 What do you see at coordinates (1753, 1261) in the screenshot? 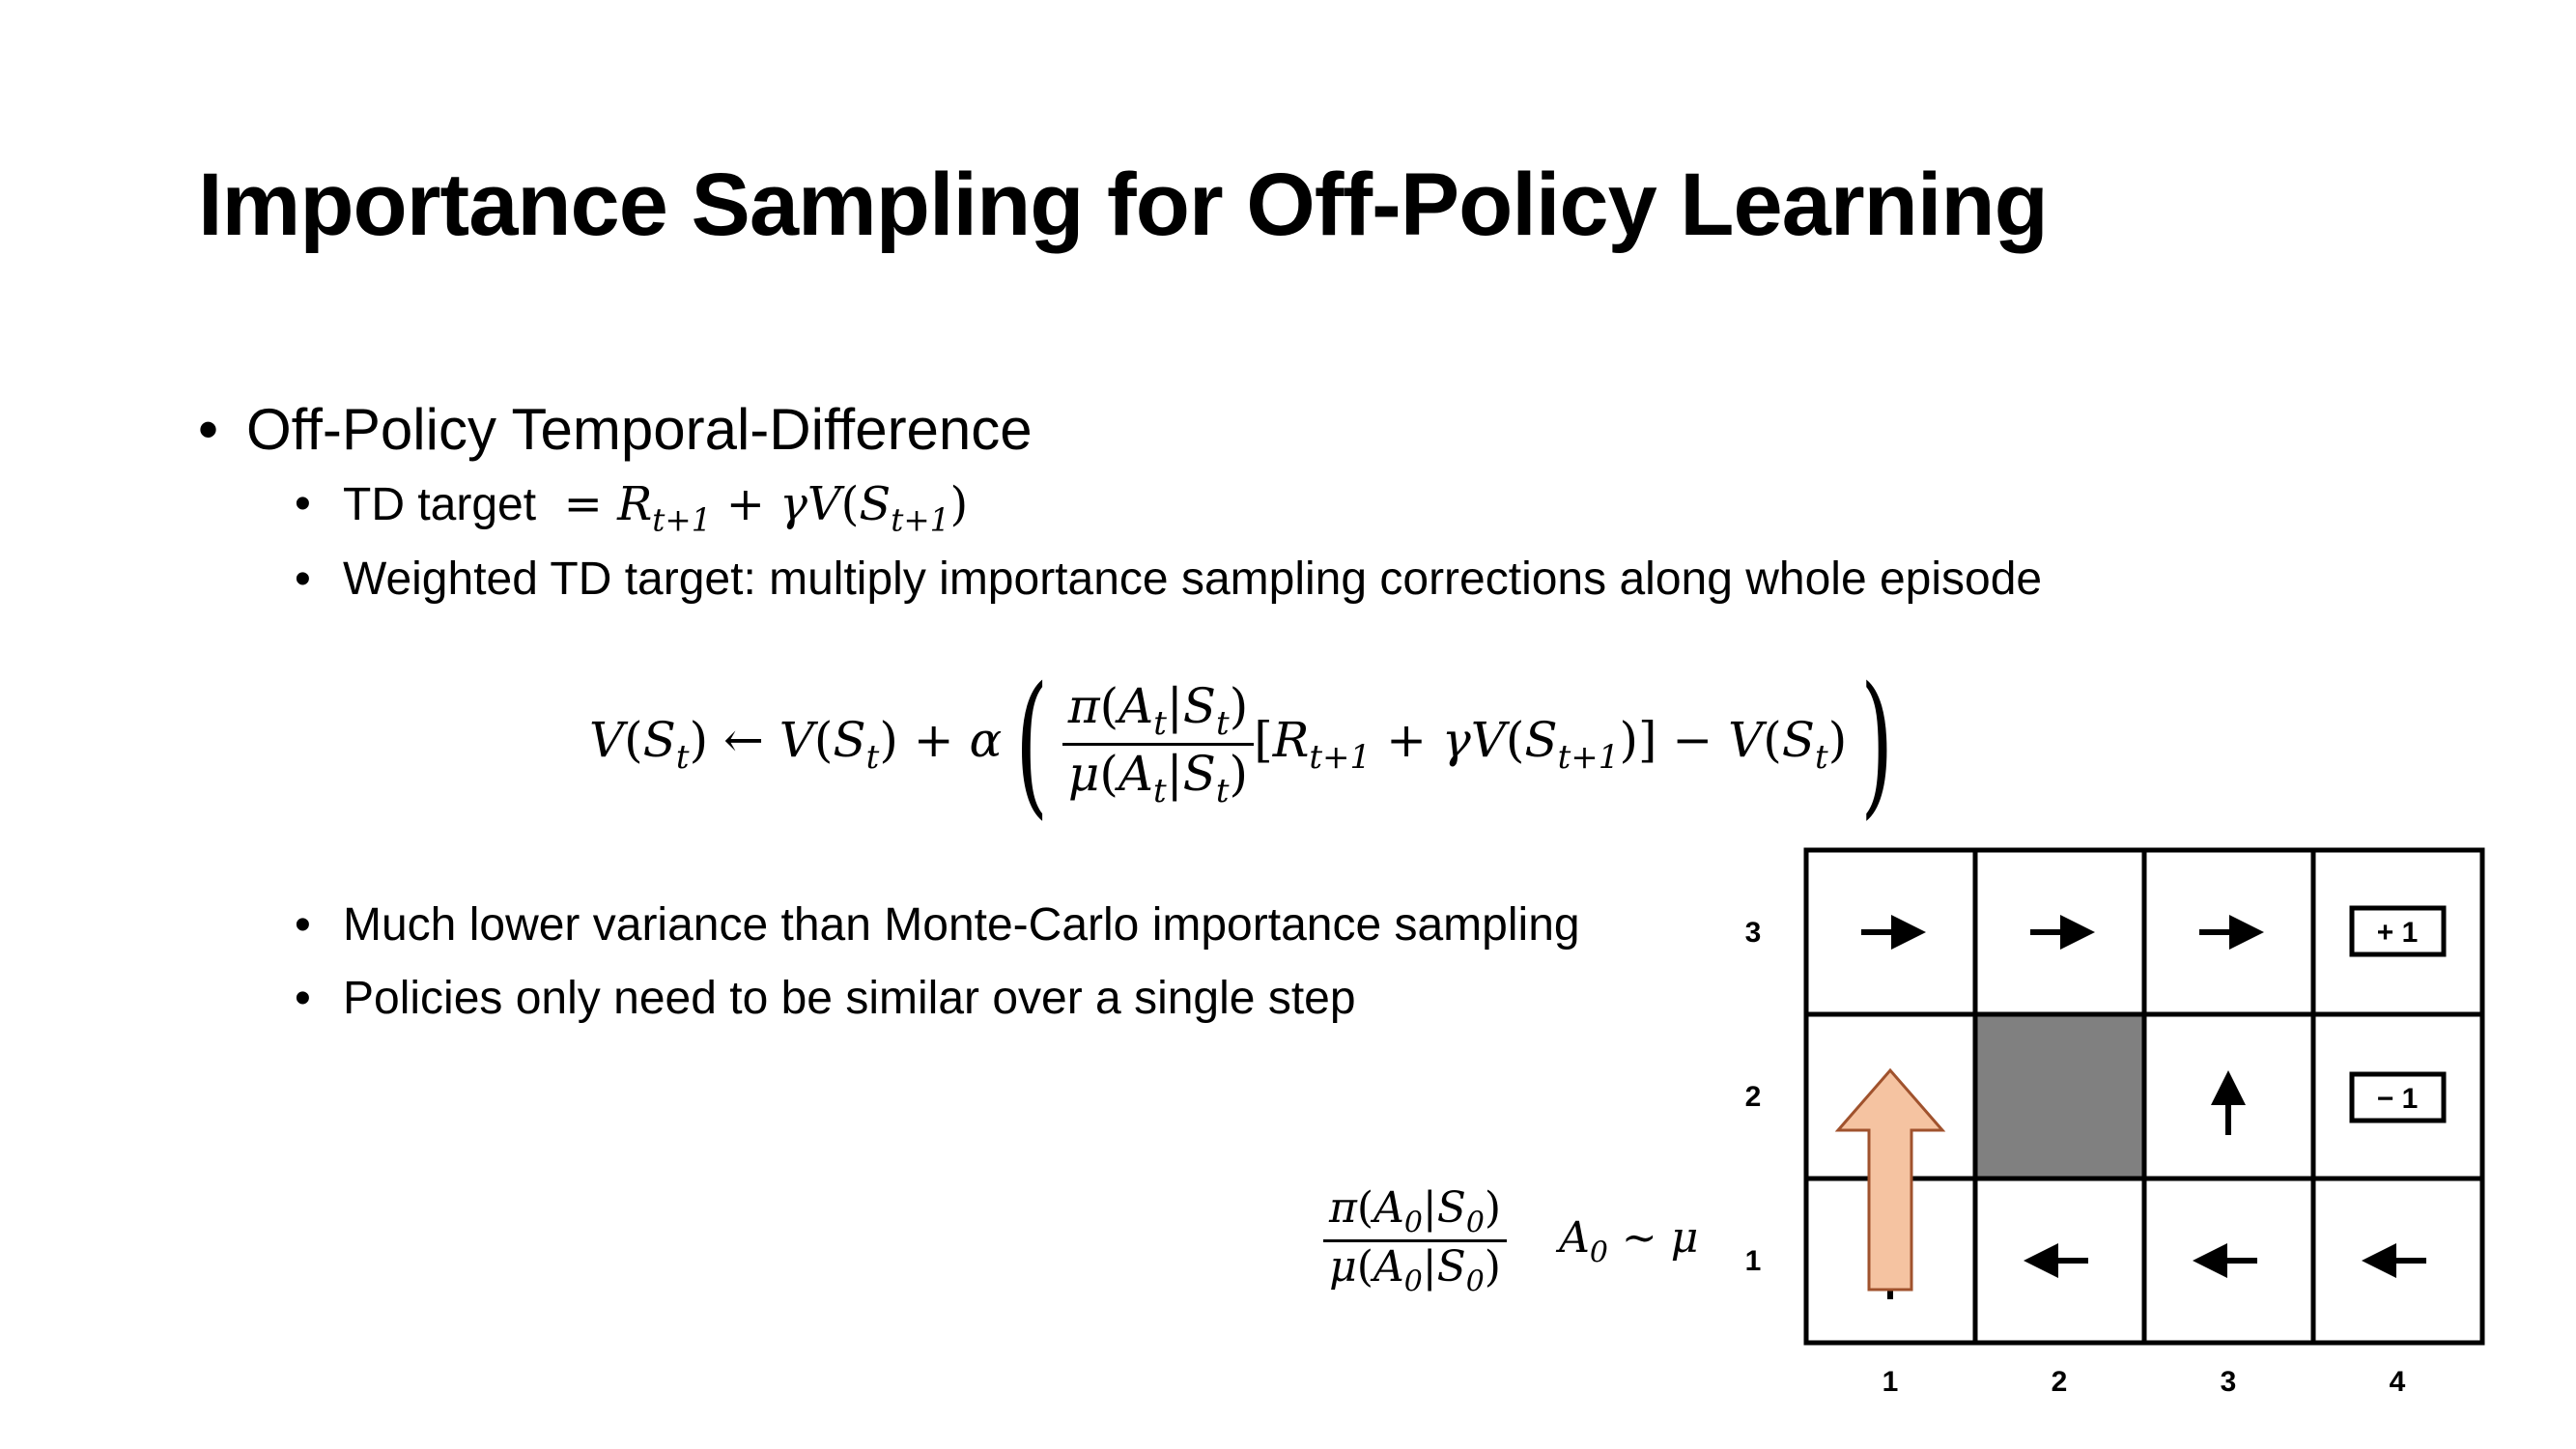
I see `row-label-1: 1` at bounding box center [1753, 1261].